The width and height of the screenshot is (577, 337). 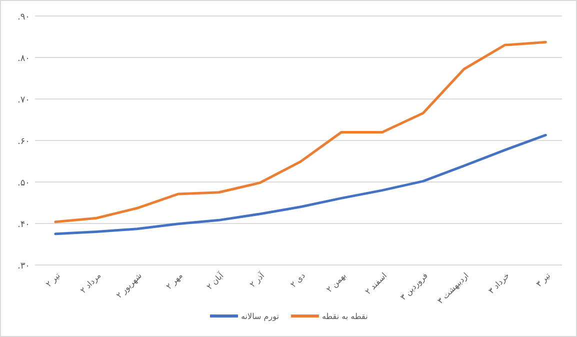 I want to click on x-tick-label: تیر ۳, so click(x=543, y=280).